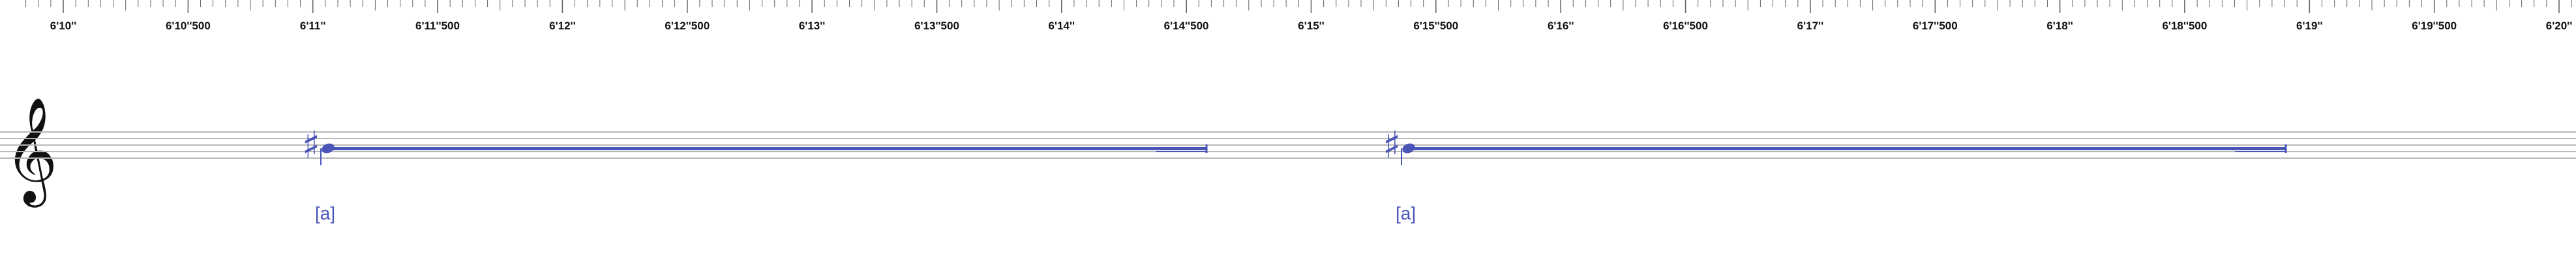  What do you see at coordinates (2434, 26) in the screenshot?
I see `ruler-label: 6'19''500` at bounding box center [2434, 26].